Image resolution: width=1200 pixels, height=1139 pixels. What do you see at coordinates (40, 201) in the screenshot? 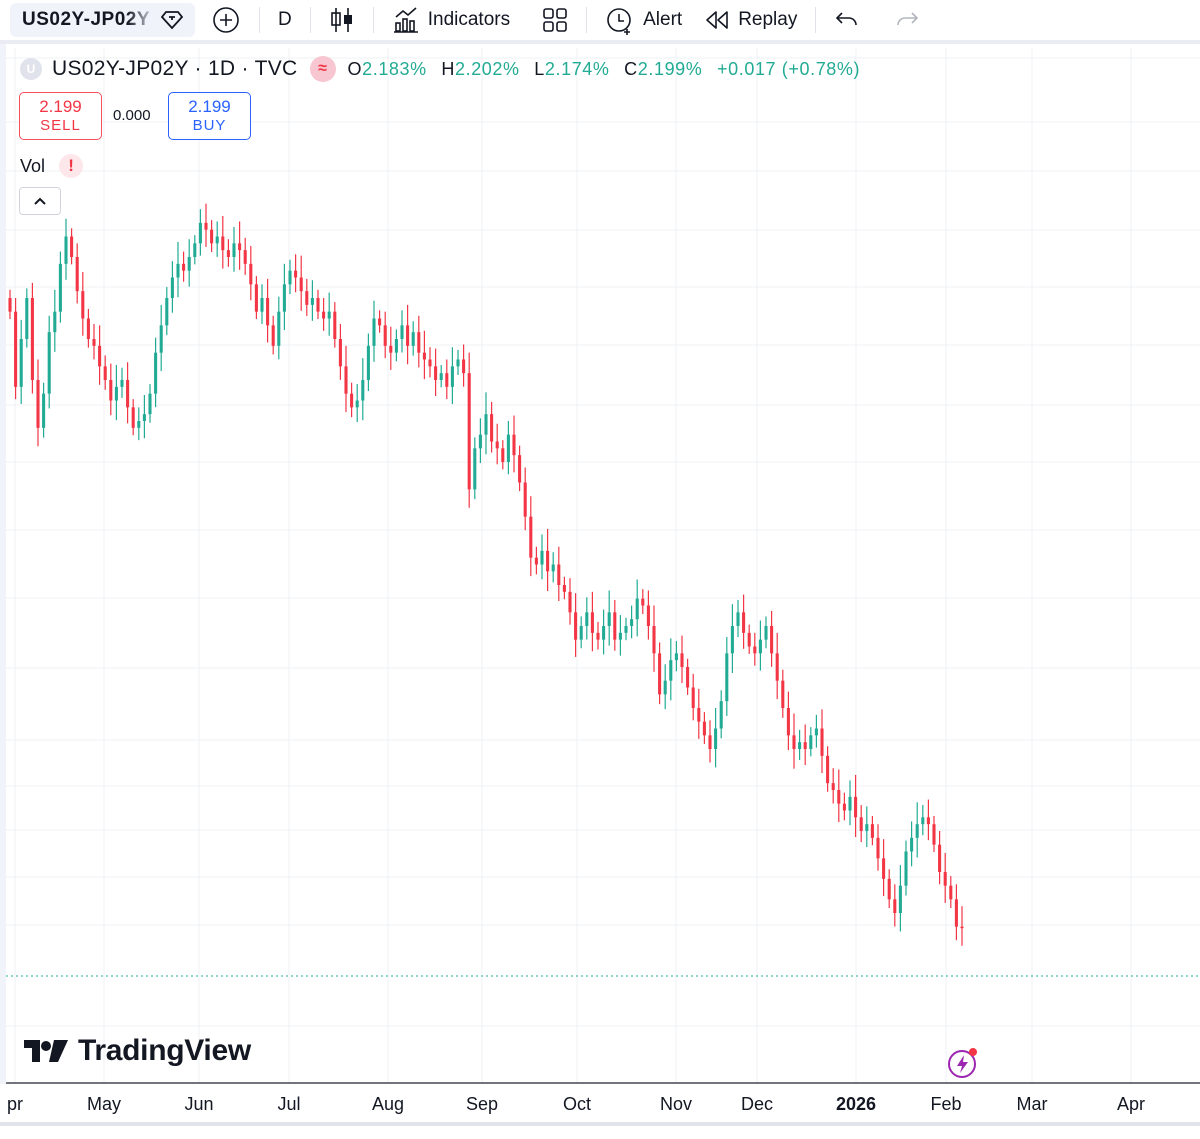
I see `collapse-legend-button` at bounding box center [40, 201].